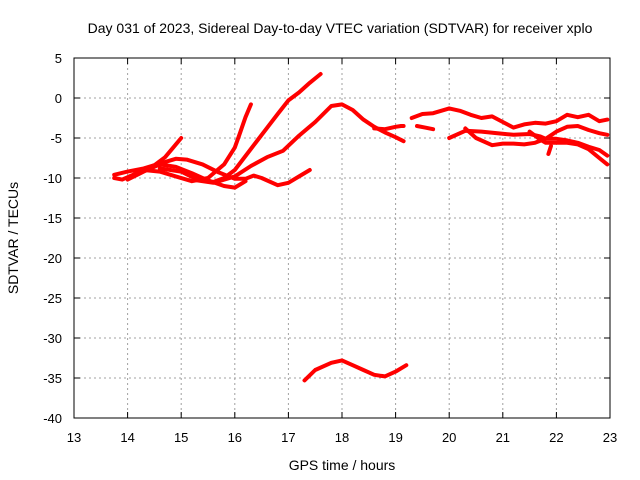 This screenshot has height=480, width=640. Describe the element at coordinates (58, 98) in the screenshot. I see `y-tick-label: 0` at that location.